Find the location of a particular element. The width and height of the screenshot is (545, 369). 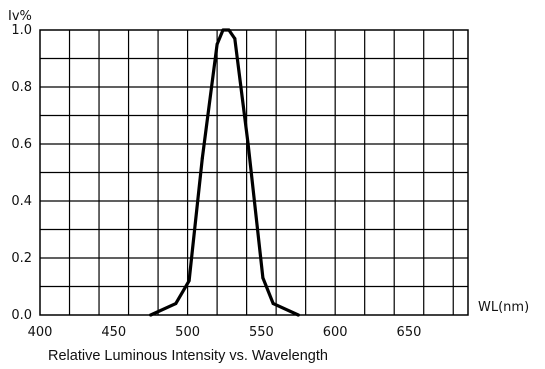

y-tick-labels: 1.0 0.8 0.6 0.4 0.2 0.0 is located at coordinates (21, 173).